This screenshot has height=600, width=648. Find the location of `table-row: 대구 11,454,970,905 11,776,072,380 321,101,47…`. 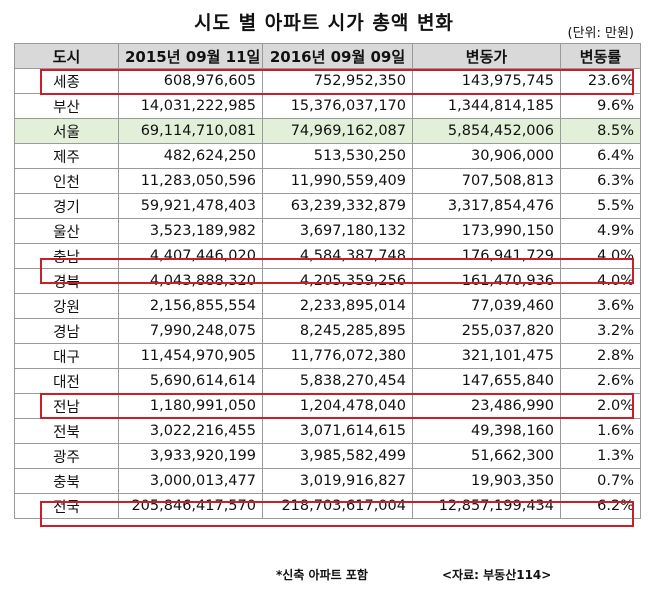

table-row: 대구 11,454,970,905 11,776,072,380 321,101,47… is located at coordinates (327, 356).